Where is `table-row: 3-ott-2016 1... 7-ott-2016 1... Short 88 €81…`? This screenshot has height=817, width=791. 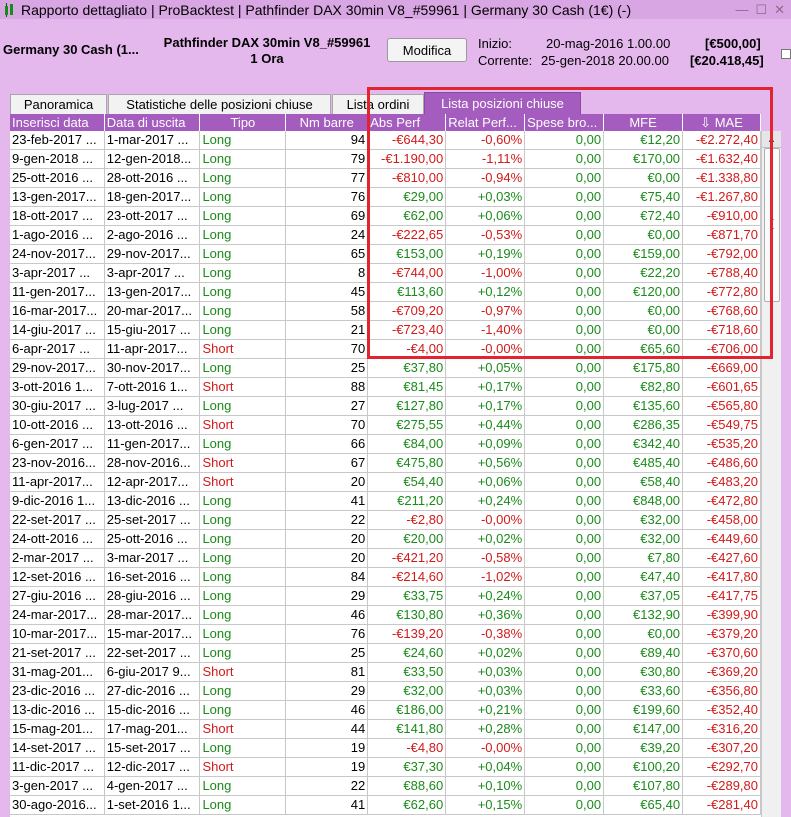 table-row: 3-ott-2016 1... 7-ott-2016 1... Short 88 €81… is located at coordinates (385, 387).